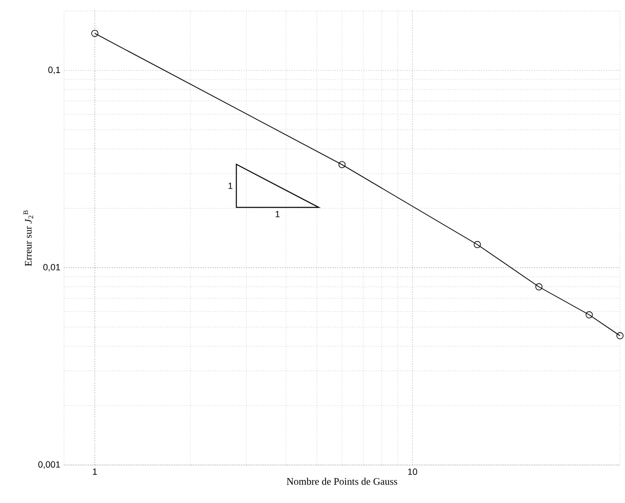  What do you see at coordinates (413, 471) in the screenshot?
I see `x-tick-label: 10` at bounding box center [413, 471].